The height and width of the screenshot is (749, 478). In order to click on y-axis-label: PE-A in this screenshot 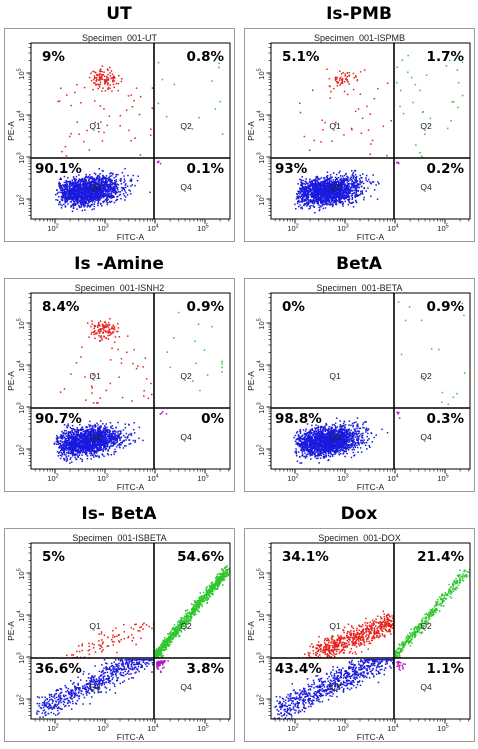, I will do `click(251, 131)`.